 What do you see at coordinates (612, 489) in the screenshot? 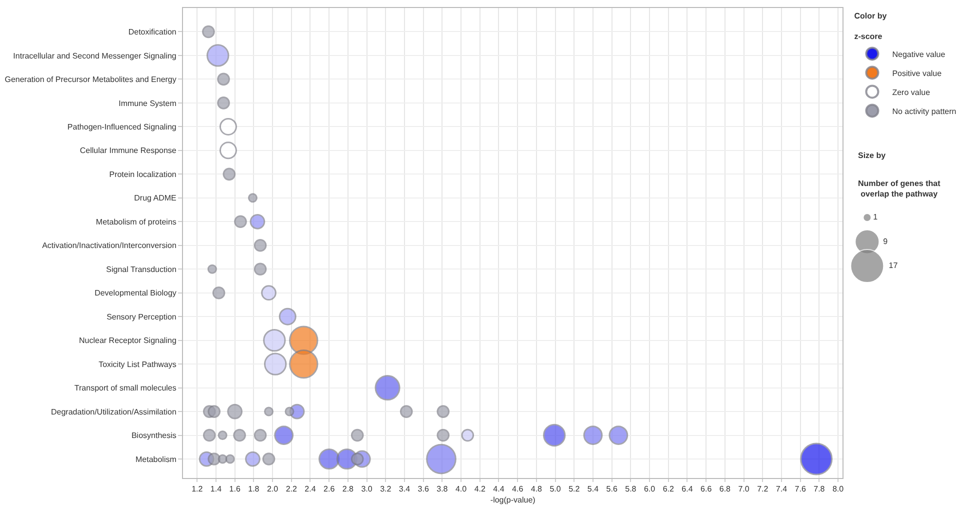
I see `x-tick-label: 5.6` at bounding box center [612, 489].